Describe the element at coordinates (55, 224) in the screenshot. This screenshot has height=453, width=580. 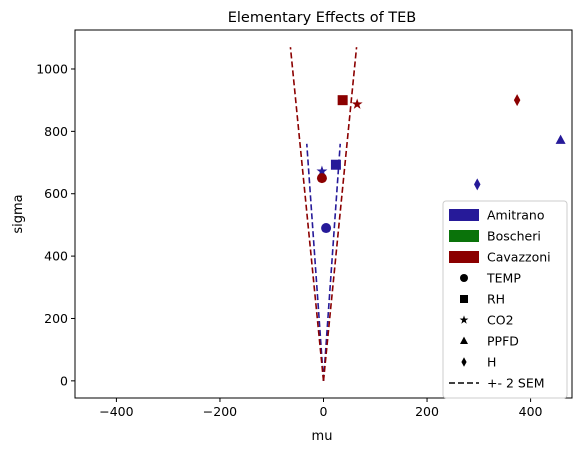
I see `y-axis-ticks: 0 200 400 600 800 1000` at that location.